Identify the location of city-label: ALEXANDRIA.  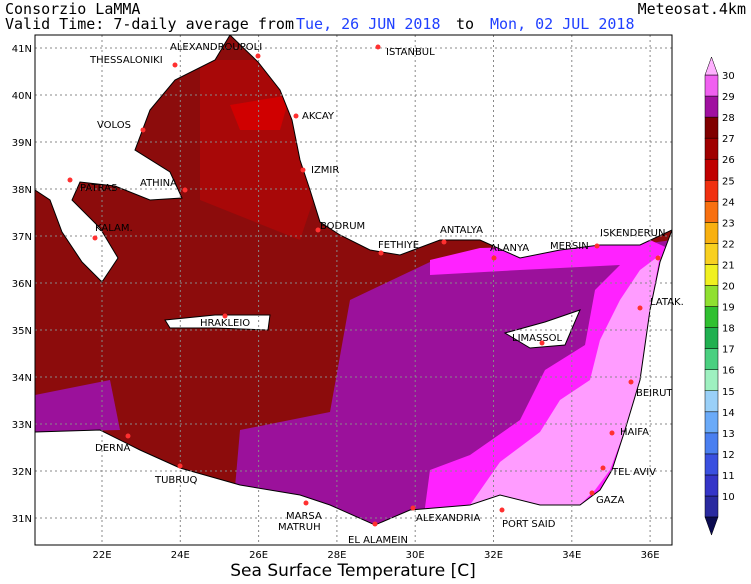
(448, 518).